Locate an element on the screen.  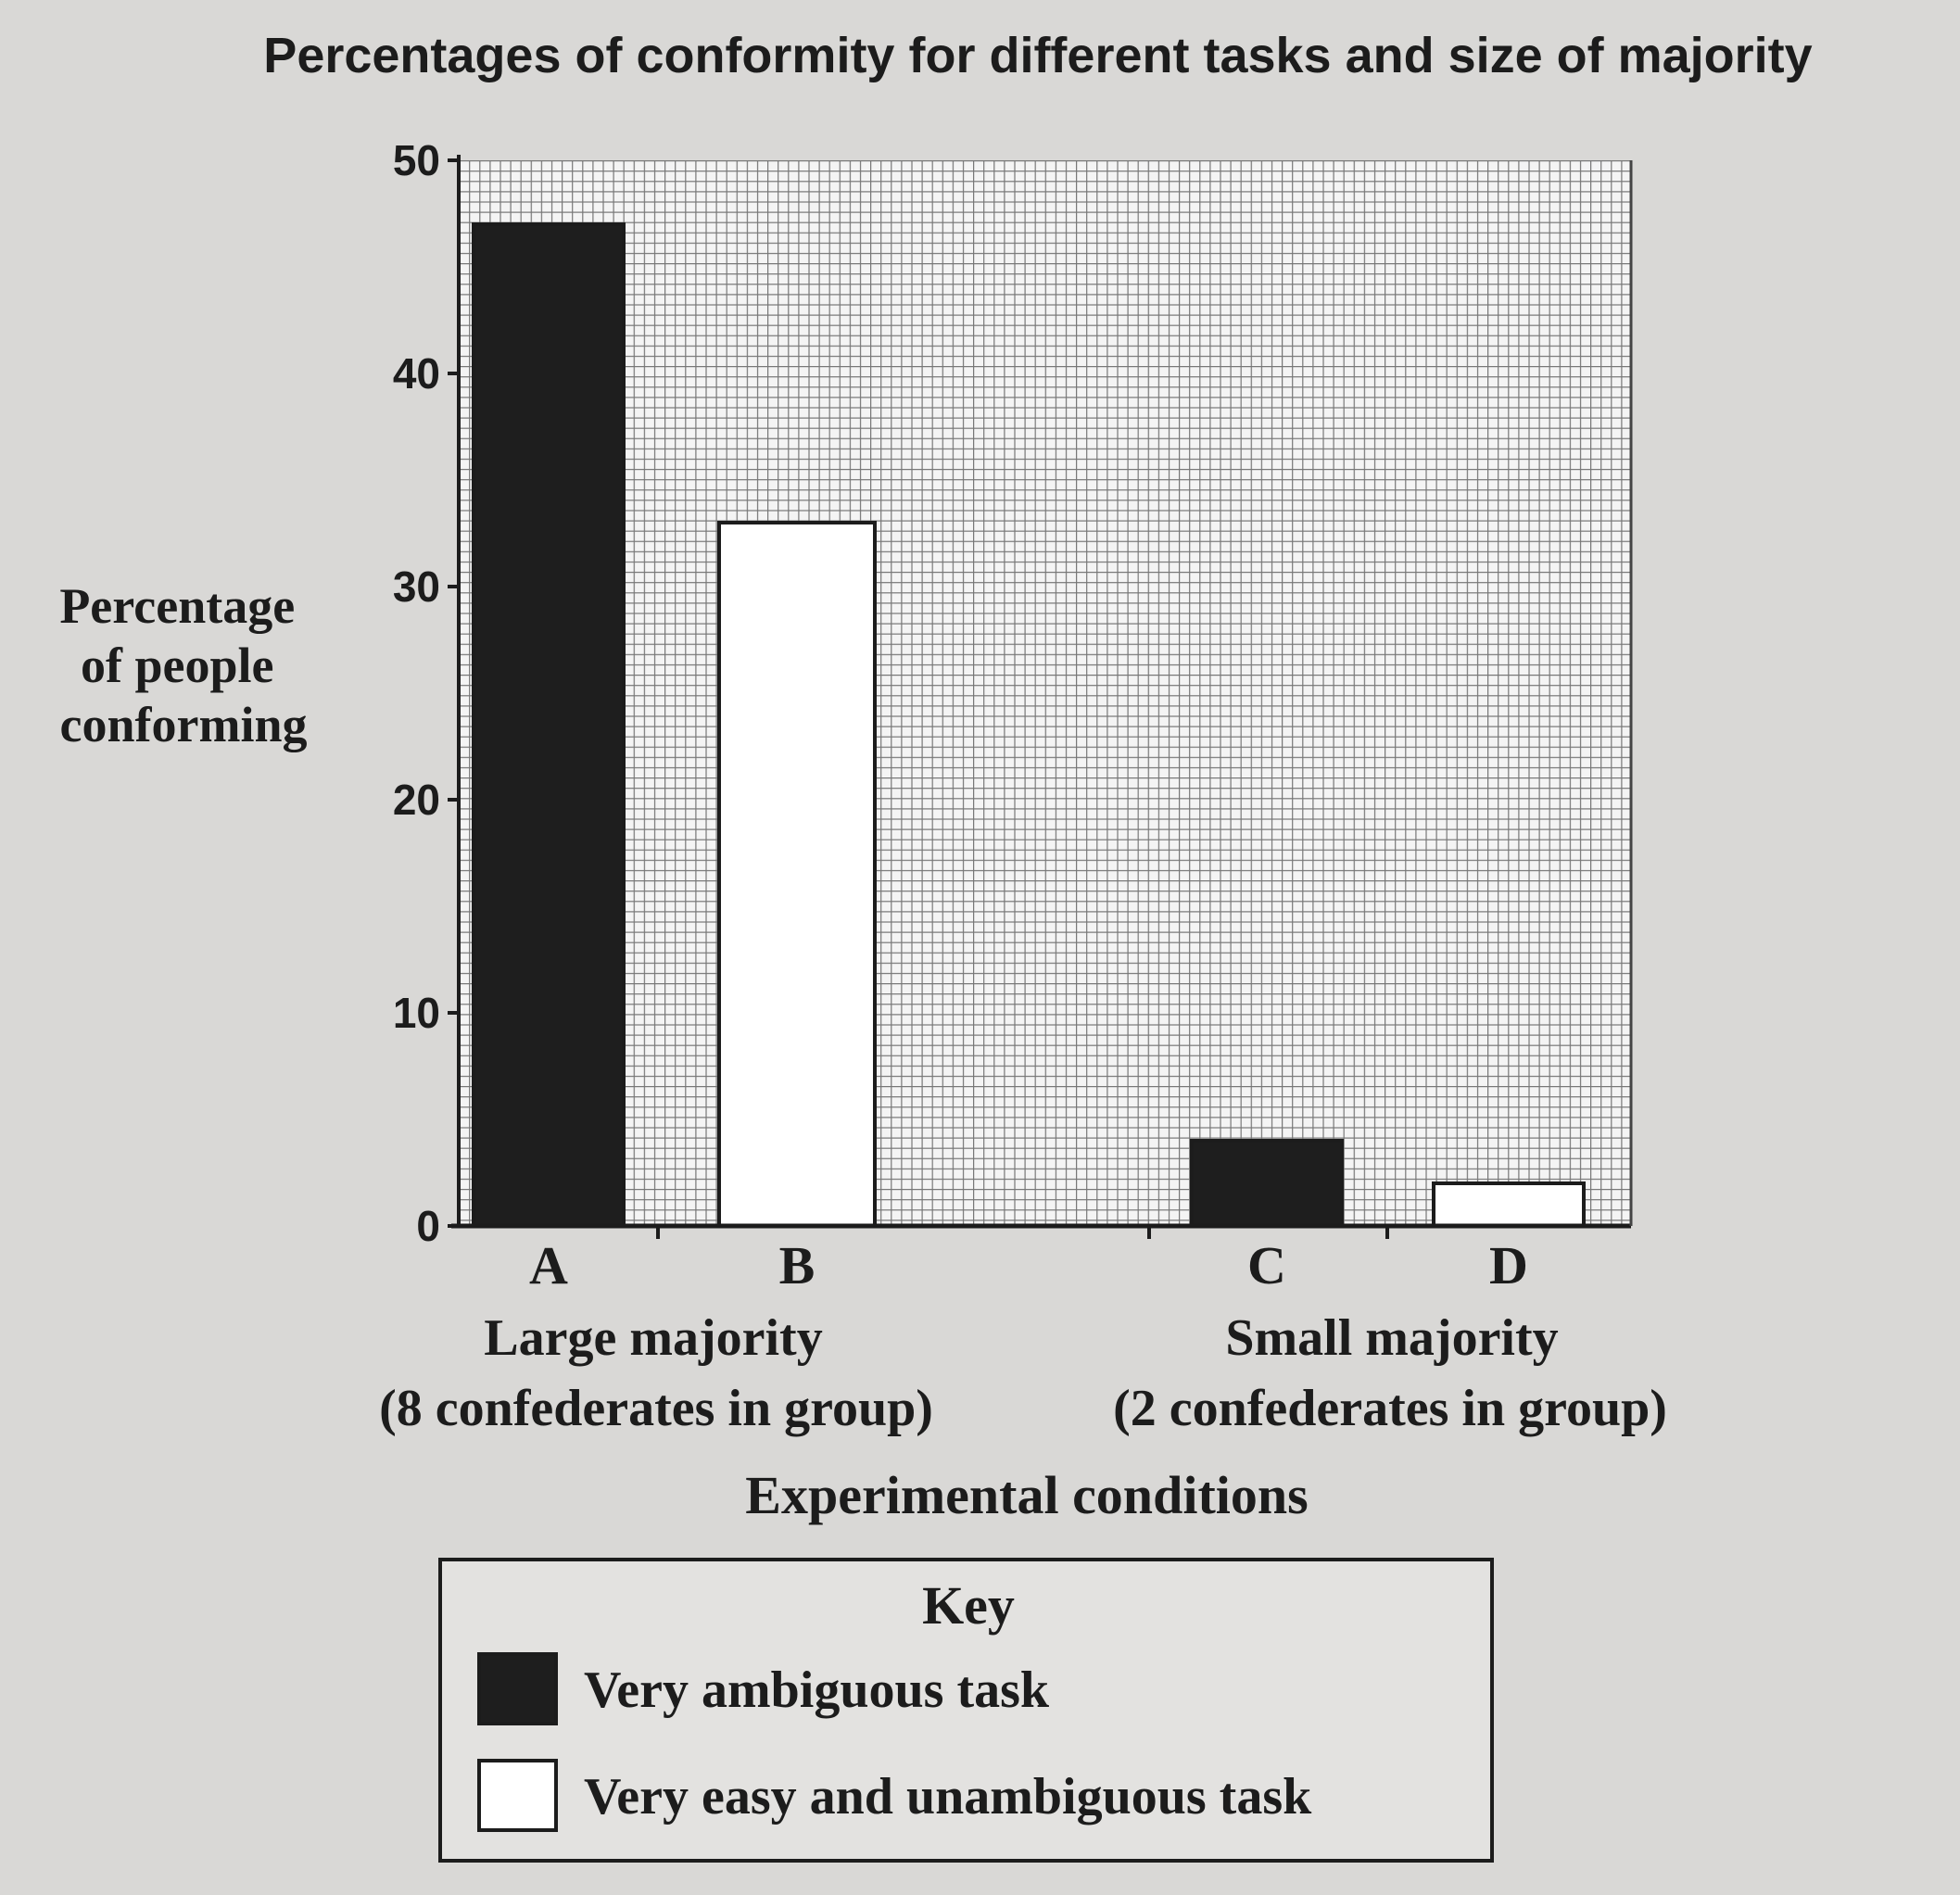
x-tick-labels: A B C D is located at coordinates (1028, 1260).